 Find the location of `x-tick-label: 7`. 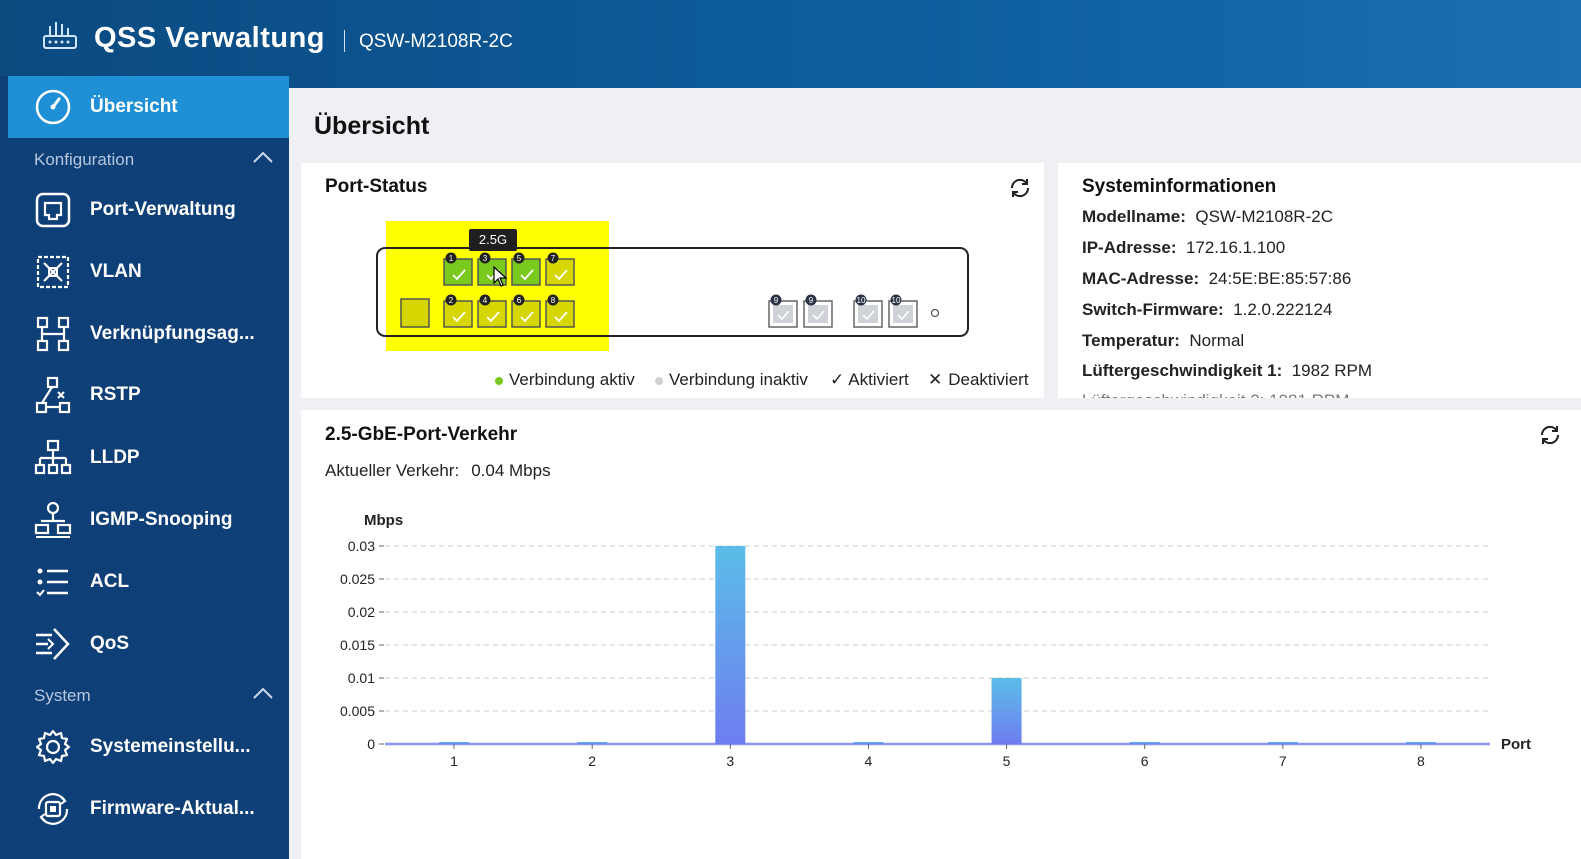

x-tick-label: 7 is located at coordinates (1283, 761).